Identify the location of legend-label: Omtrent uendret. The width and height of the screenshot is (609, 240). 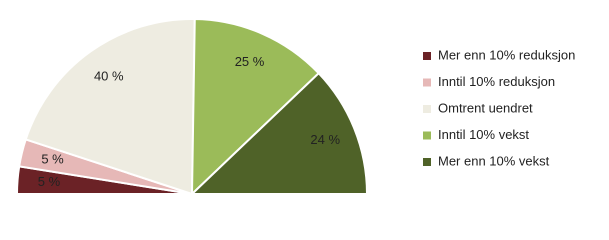
(485, 107).